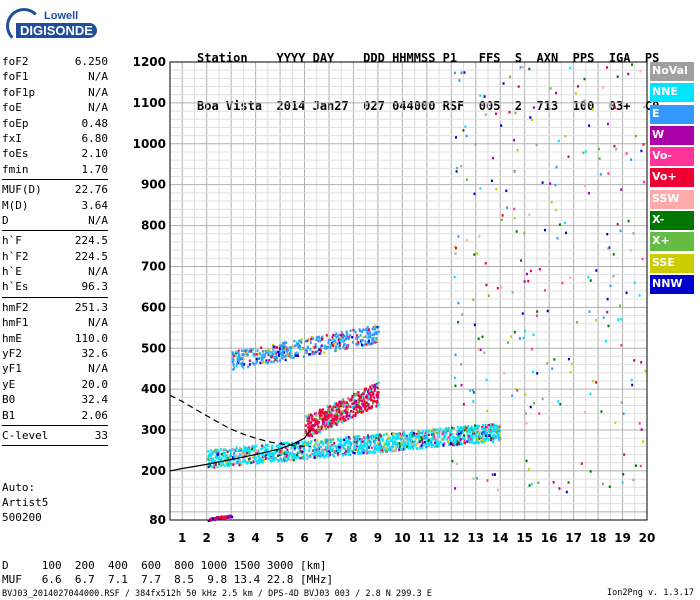  What do you see at coordinates (672, 284) in the screenshot?
I see `legend-item: NNW` at bounding box center [672, 284].